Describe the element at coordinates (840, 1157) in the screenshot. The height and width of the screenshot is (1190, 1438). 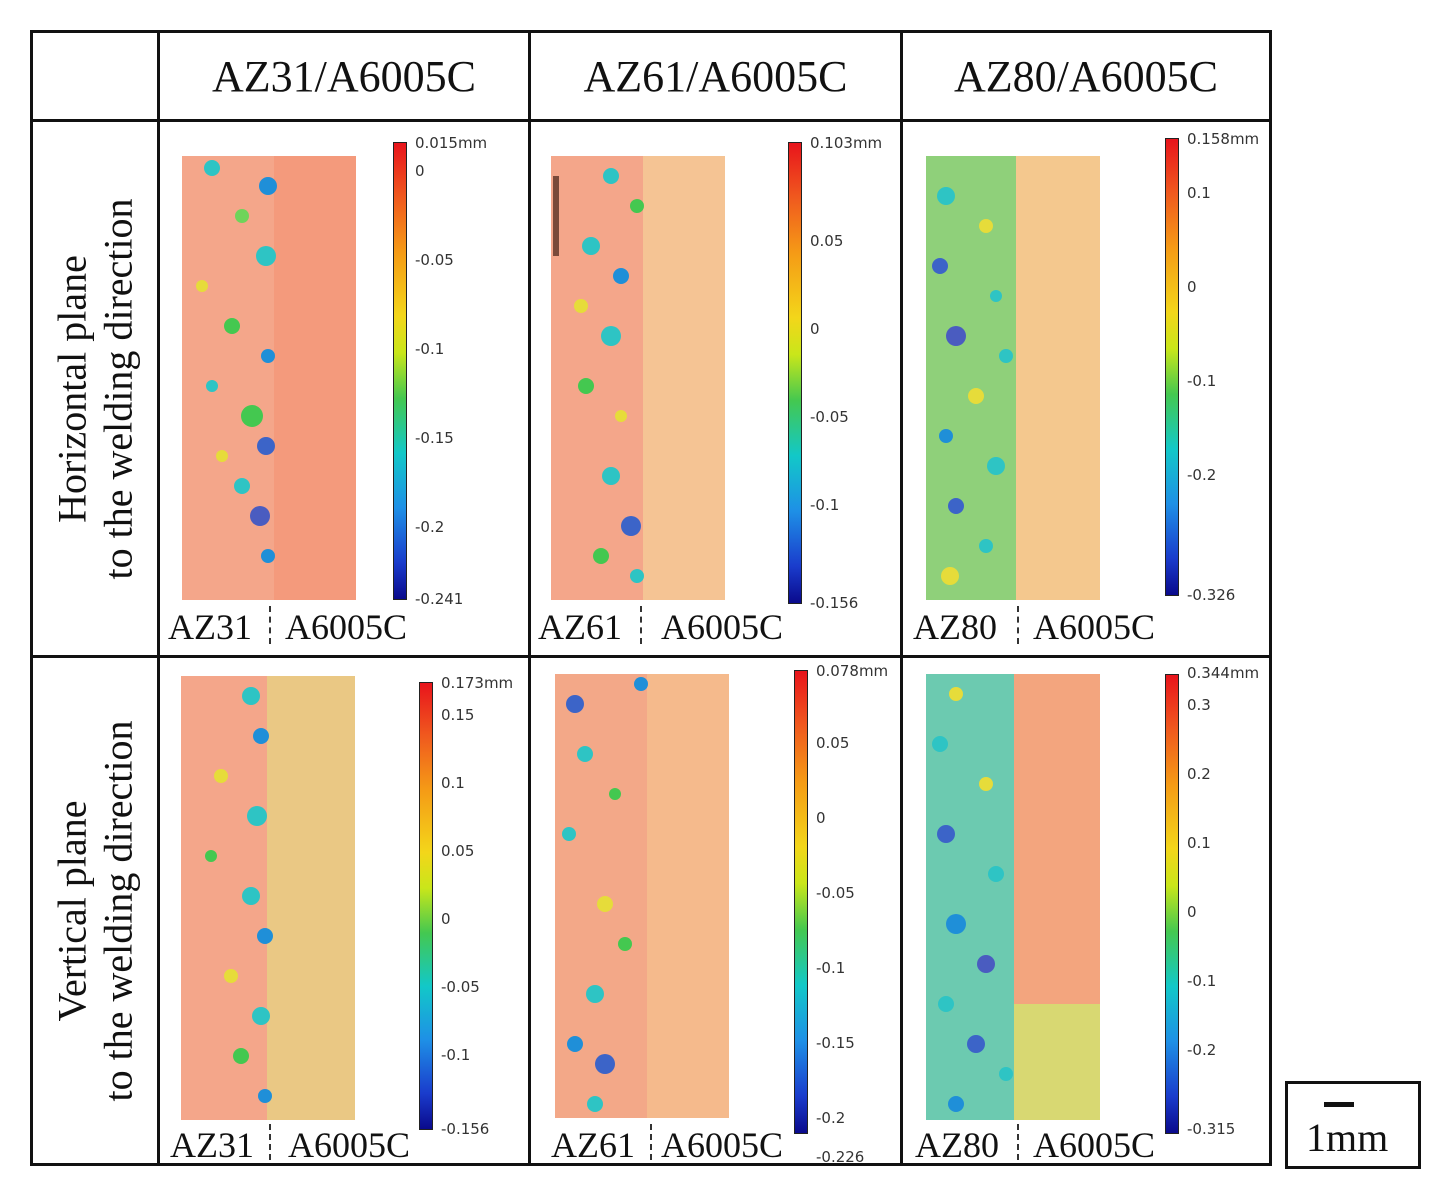
I see `colorbar-tick: -0.226` at that location.